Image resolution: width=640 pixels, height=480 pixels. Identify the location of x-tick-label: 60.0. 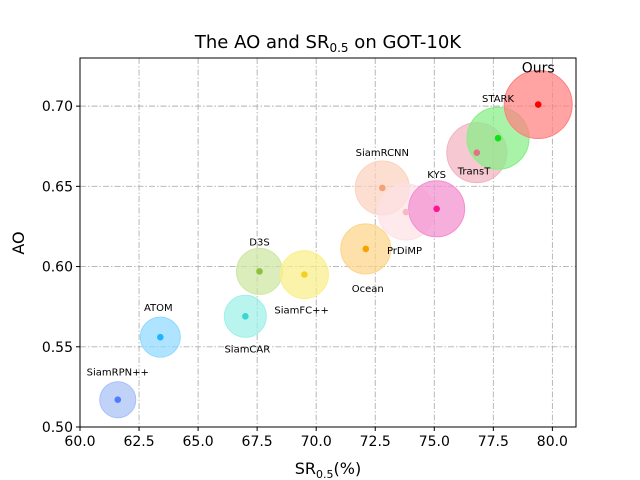
(79, 442).